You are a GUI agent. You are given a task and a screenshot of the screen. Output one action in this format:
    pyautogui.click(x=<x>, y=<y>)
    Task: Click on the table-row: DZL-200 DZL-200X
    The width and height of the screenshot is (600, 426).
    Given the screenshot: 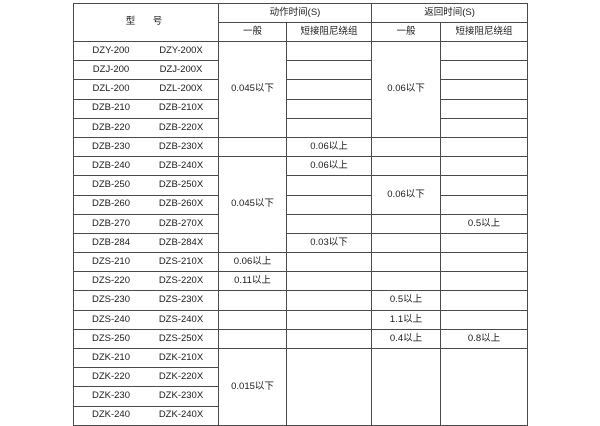 What is the action you would take?
    pyautogui.click(x=301, y=89)
    